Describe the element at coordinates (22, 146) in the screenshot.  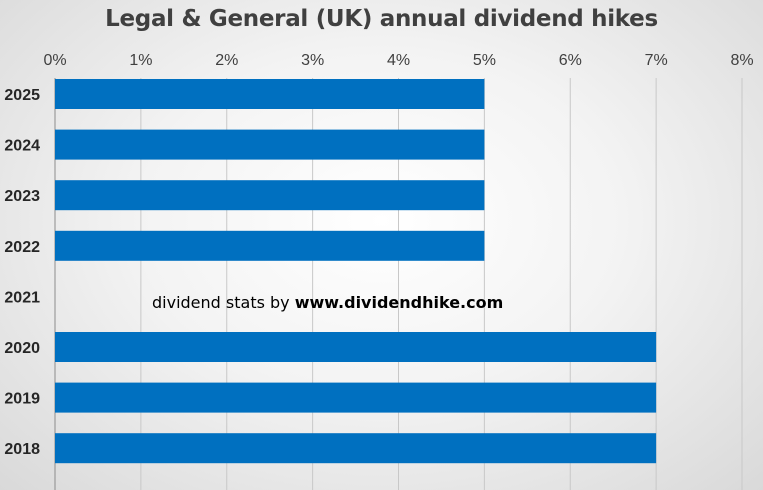
I see `y-category-label: 2024` at that location.